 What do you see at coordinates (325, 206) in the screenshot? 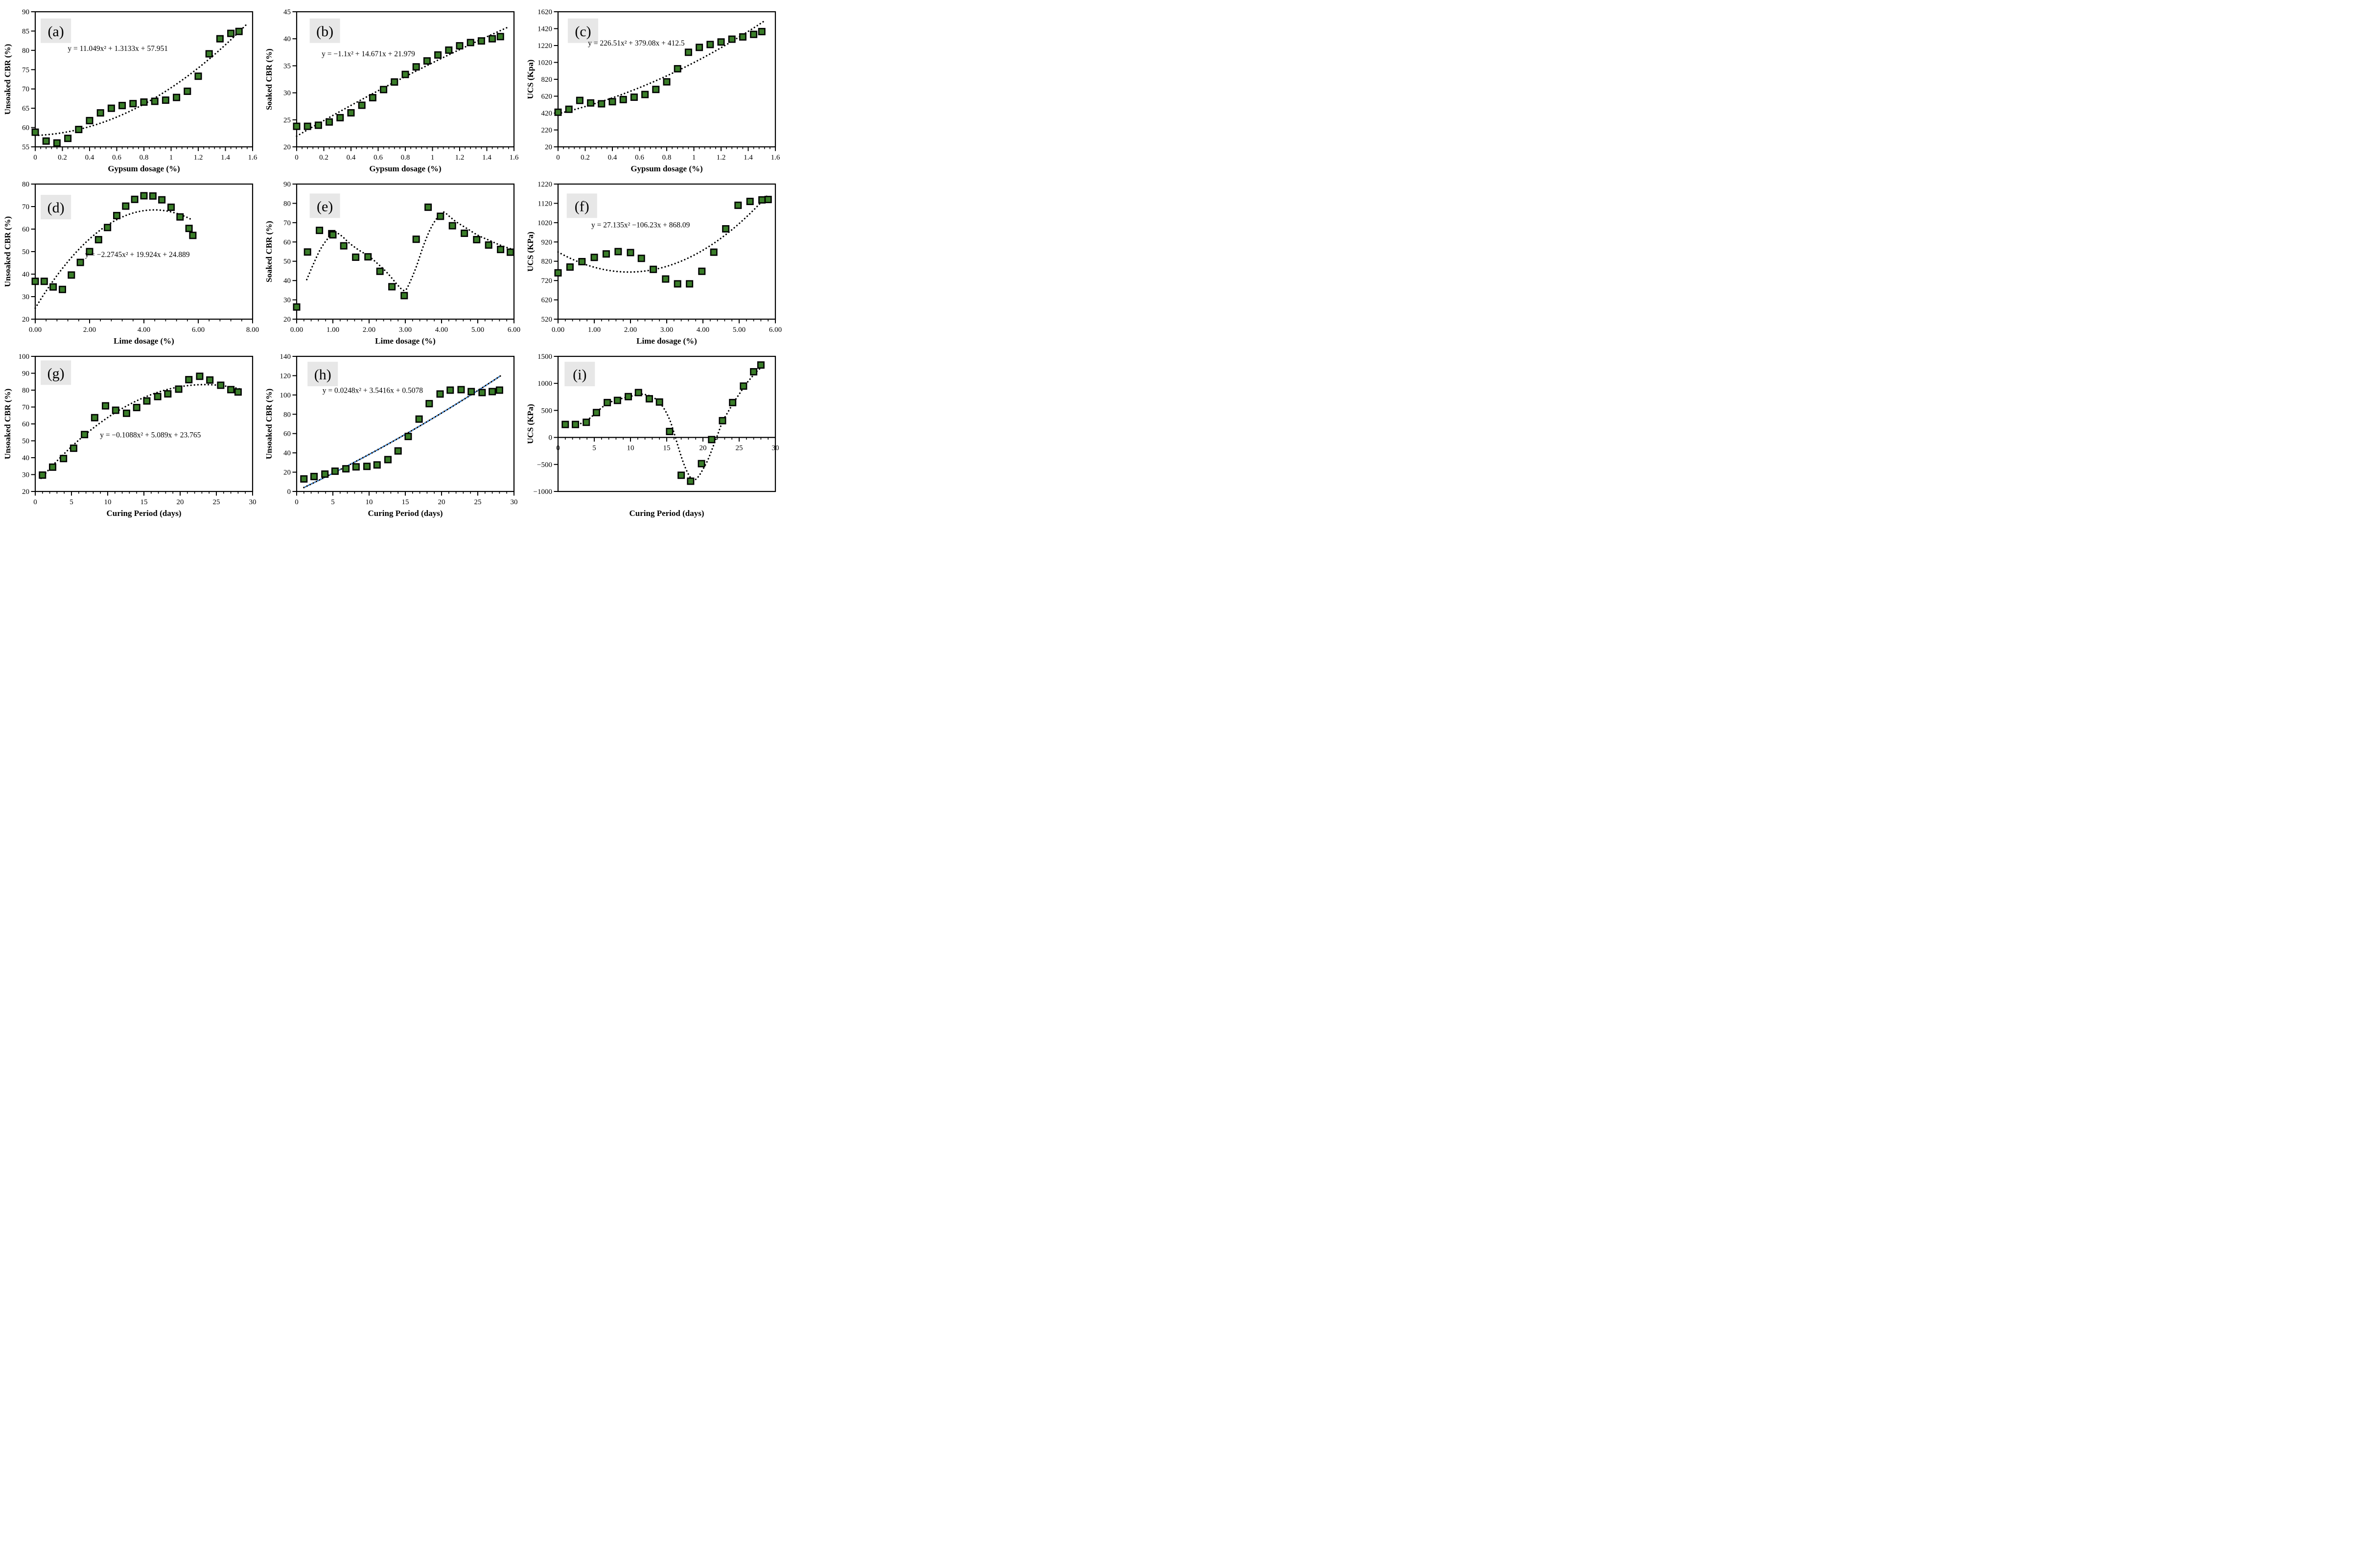
I see `panel-label: (e)` at bounding box center [325, 206].